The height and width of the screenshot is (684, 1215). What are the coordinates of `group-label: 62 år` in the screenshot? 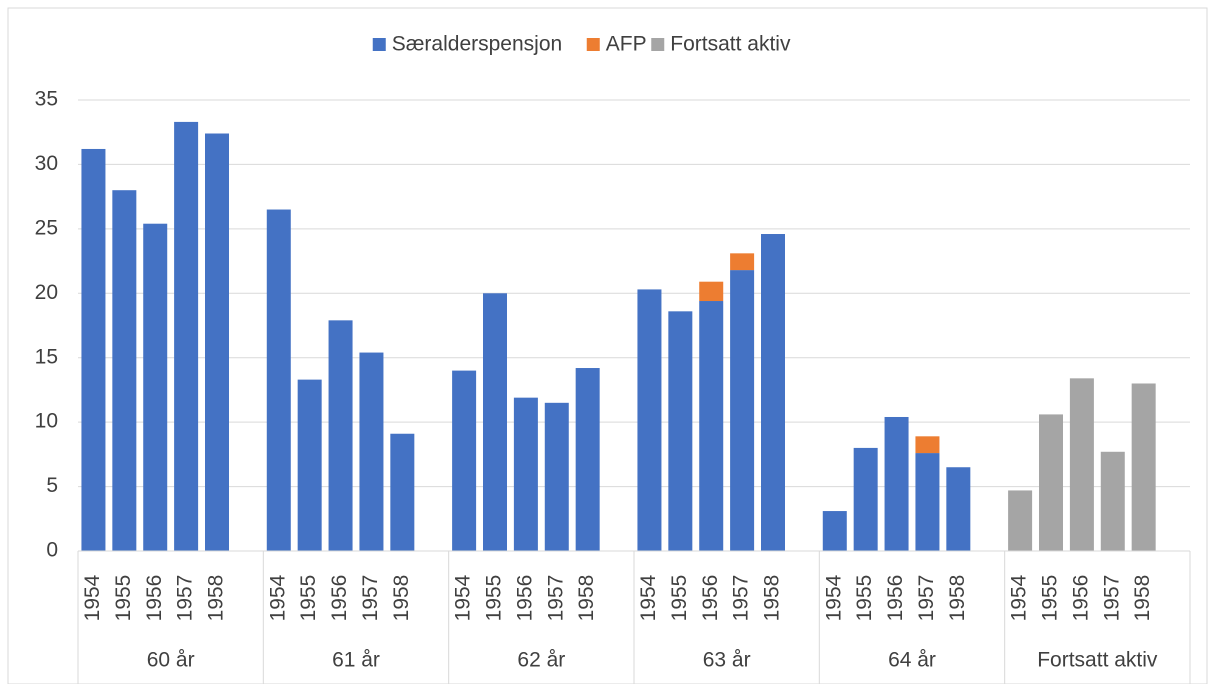 It's located at (541, 660).